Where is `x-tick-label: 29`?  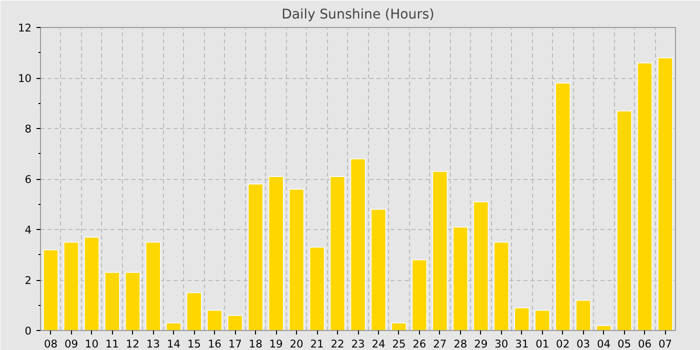 x-tick-label: 29 is located at coordinates (481, 344).